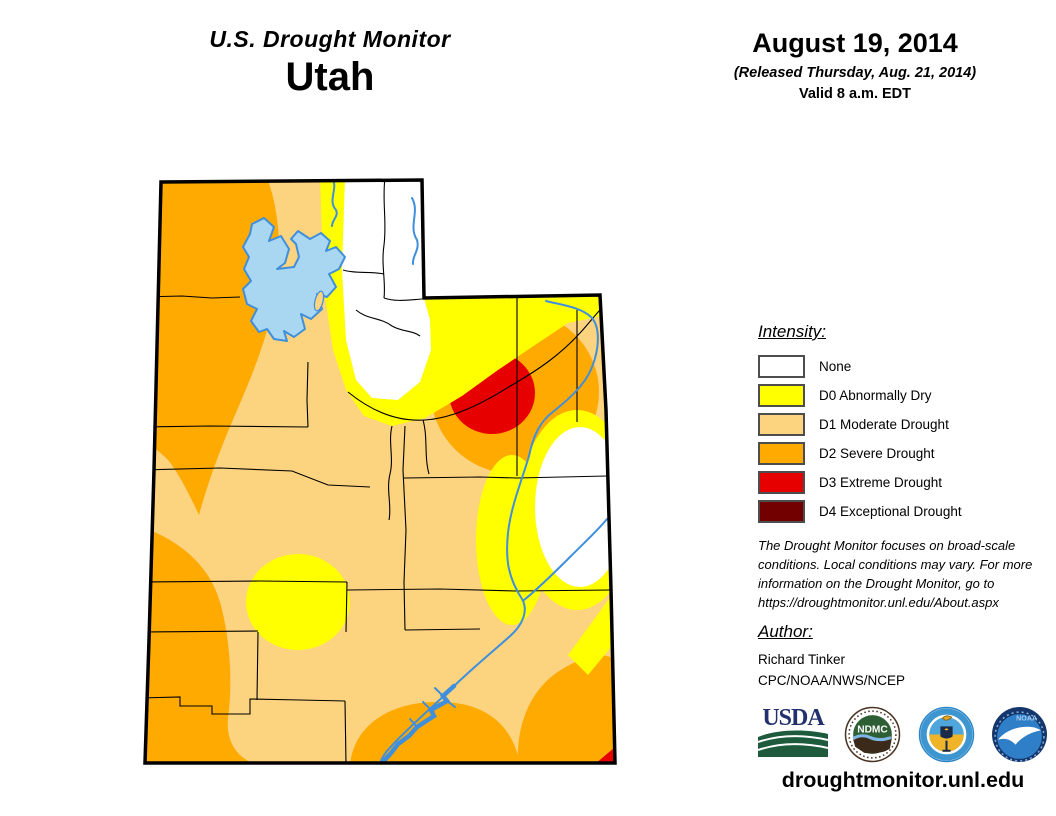 The width and height of the screenshot is (1056, 816). Describe the element at coordinates (591, 631) in the screenshot. I see `region-d0-southeast-wedge` at that location.